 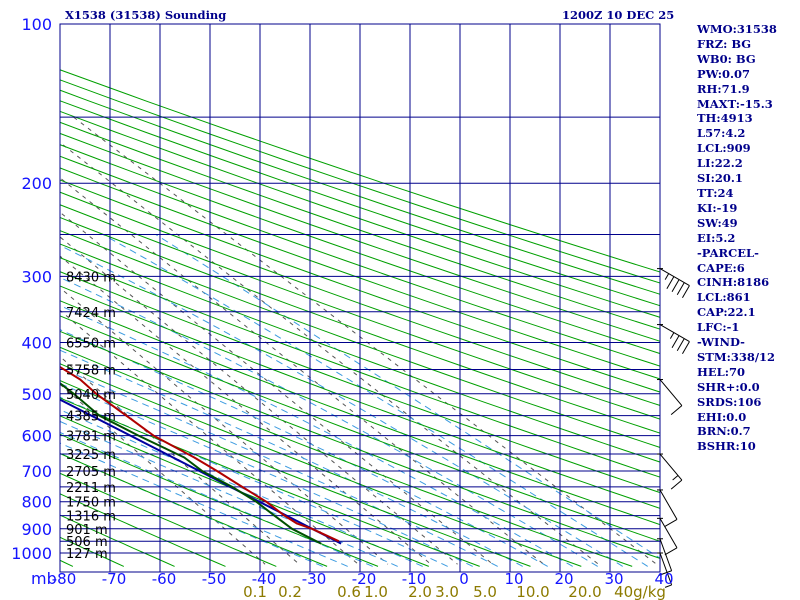 I want to click on index-line: LI:22.2, so click(x=720, y=163).